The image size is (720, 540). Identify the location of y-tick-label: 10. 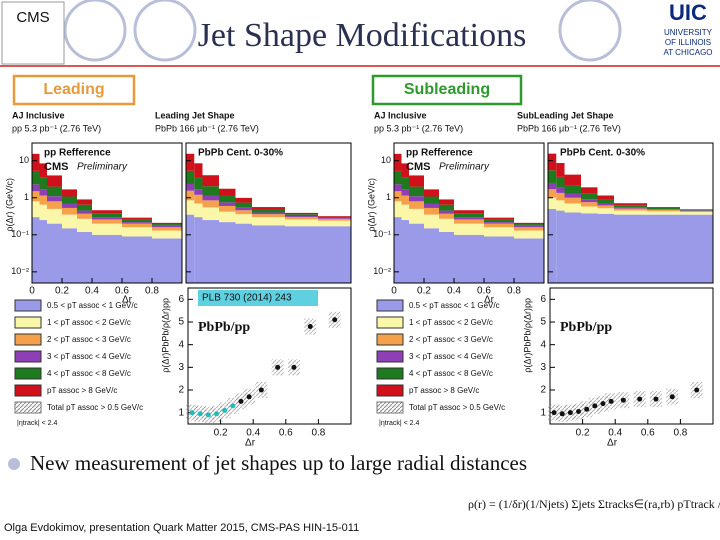
(24, 160).